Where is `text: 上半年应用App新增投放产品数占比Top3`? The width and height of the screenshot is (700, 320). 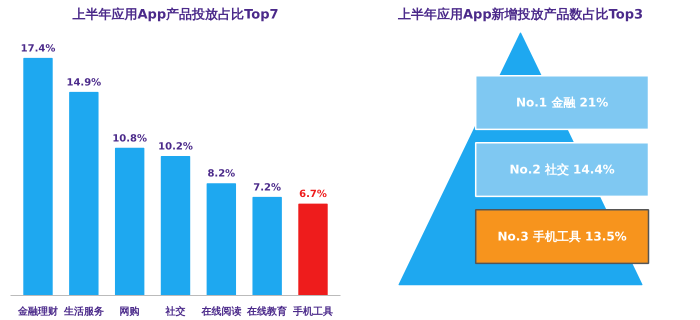 text: 上半年应用App新增投放产品数占比Top3 is located at coordinates (520, 14).